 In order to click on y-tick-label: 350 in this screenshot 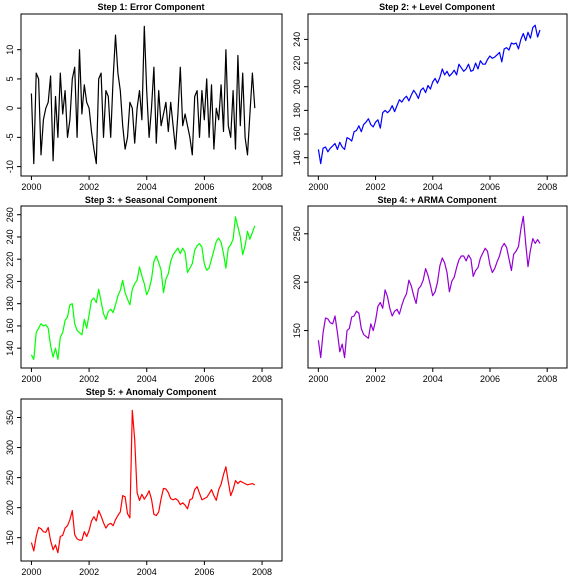, I will do `click(10, 417)`.